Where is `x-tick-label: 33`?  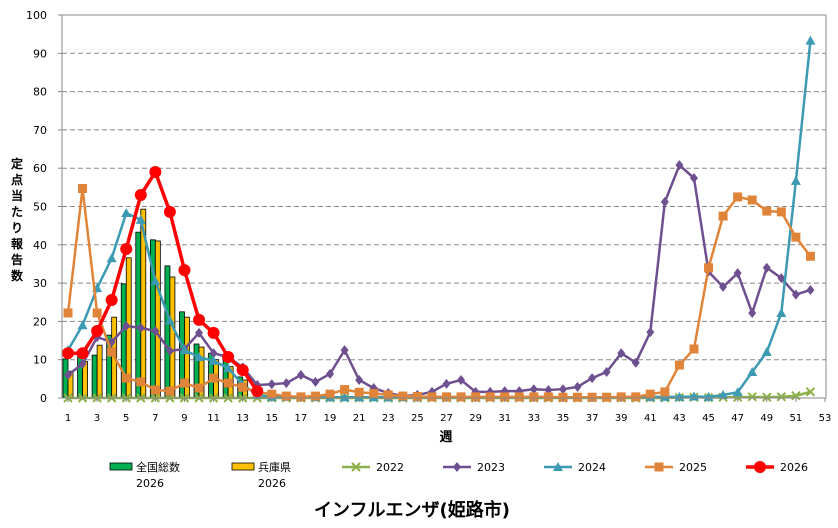
x-tick-label: 33 is located at coordinates (533, 418).